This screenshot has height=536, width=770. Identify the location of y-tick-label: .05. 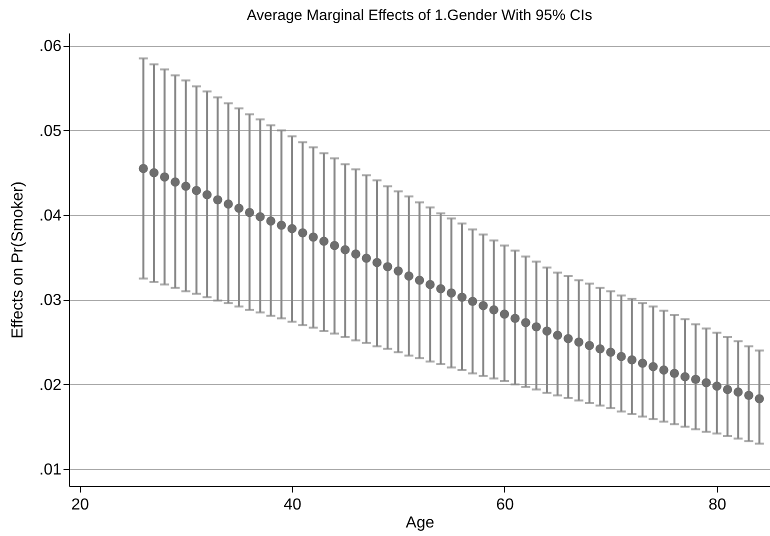
(50, 131).